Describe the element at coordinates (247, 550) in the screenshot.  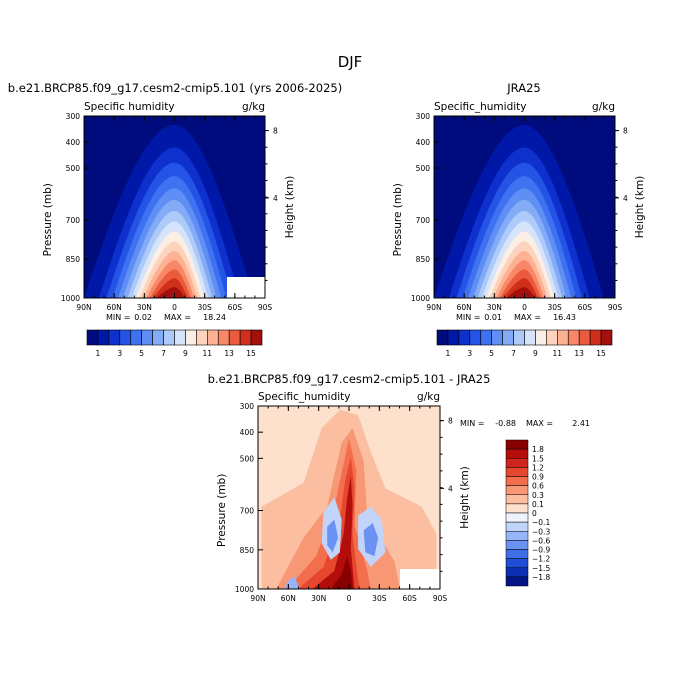
I see `y-tick-label: 850` at that location.